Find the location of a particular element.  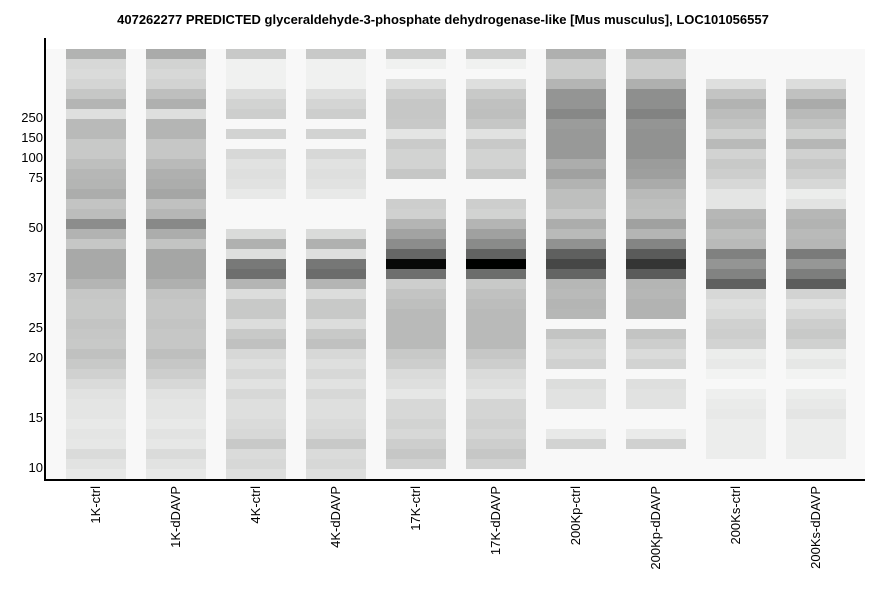

lane-4K-dDAVP is located at coordinates (336, 264).